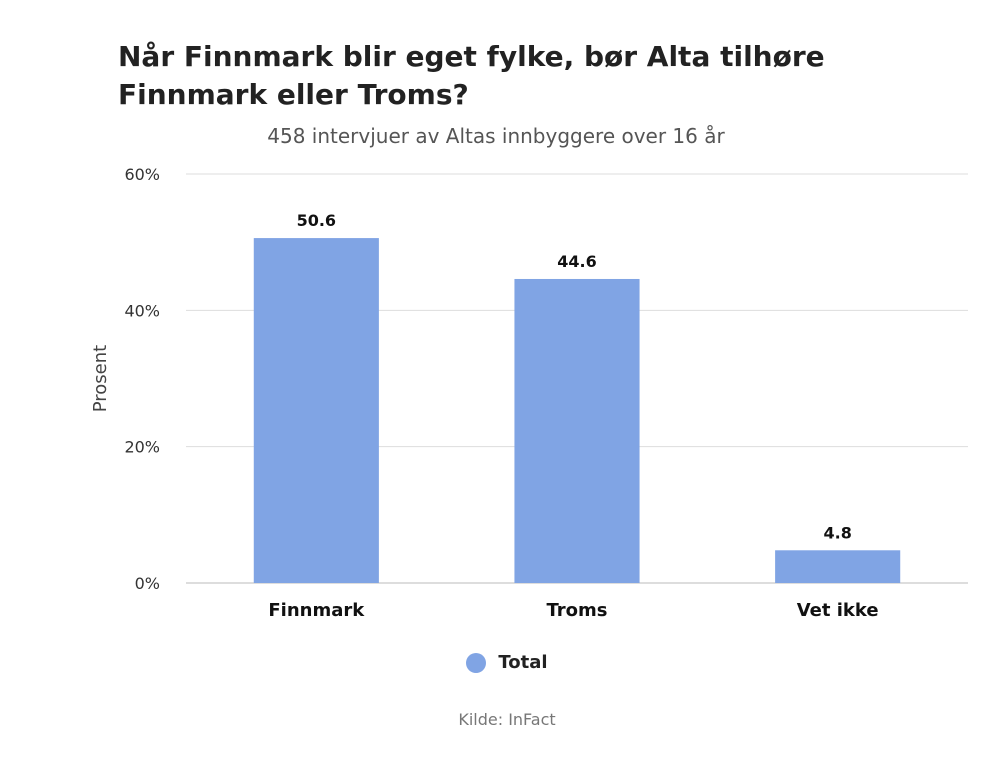 Image resolution: width=992 pixels, height=783 pixels. Describe the element at coordinates (147, 583) in the screenshot. I see `y-tick-label: 0%` at that location.